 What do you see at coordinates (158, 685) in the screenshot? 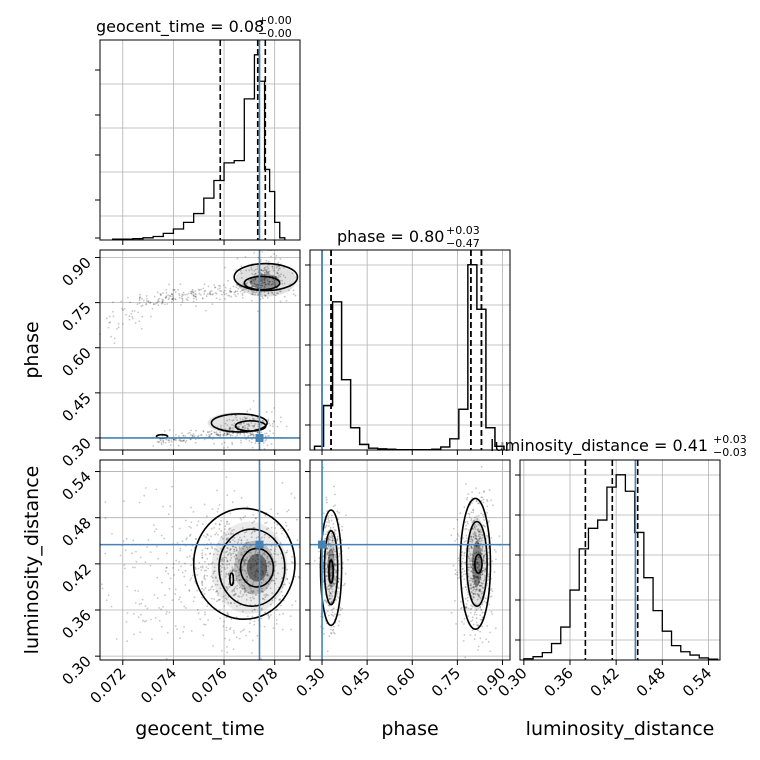
I see `x-tick-label: 0.074` at bounding box center [158, 685].